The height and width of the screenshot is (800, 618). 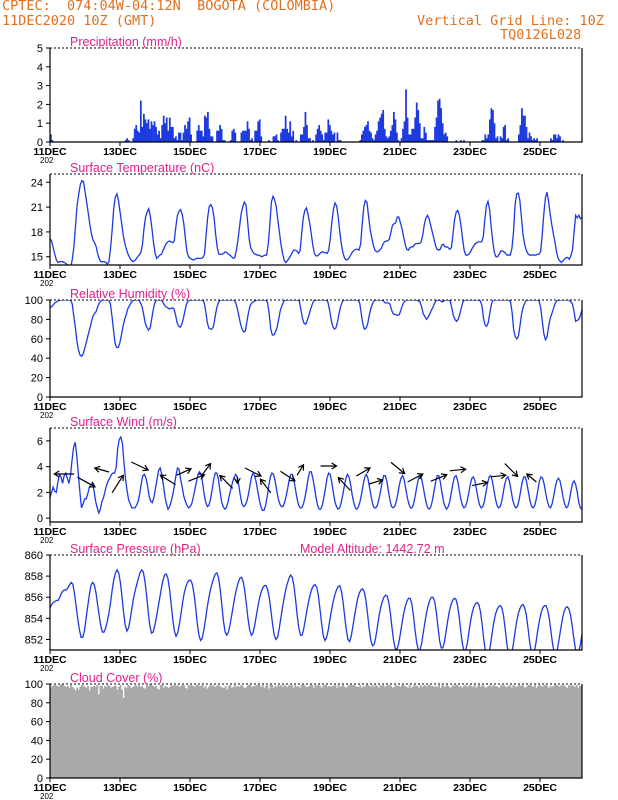 What do you see at coordinates (169, 7) in the screenshot?
I see `location-title: CPTEC: 074:04W-04:12N BOGOTA (COLOMBIA)` at bounding box center [169, 7].